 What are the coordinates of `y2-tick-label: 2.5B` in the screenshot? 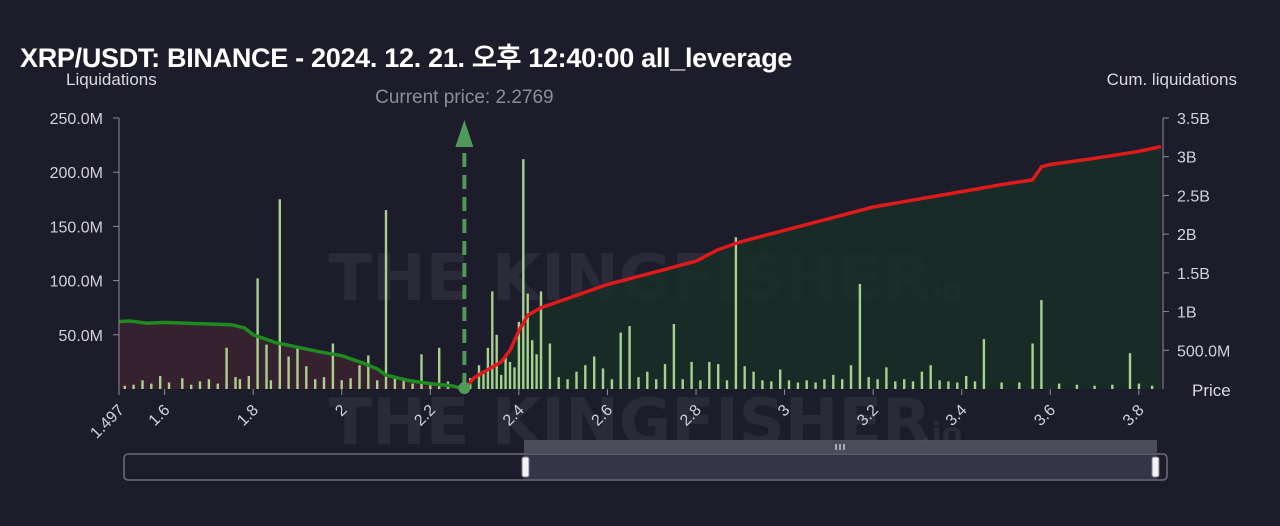 It's located at (1193, 196).